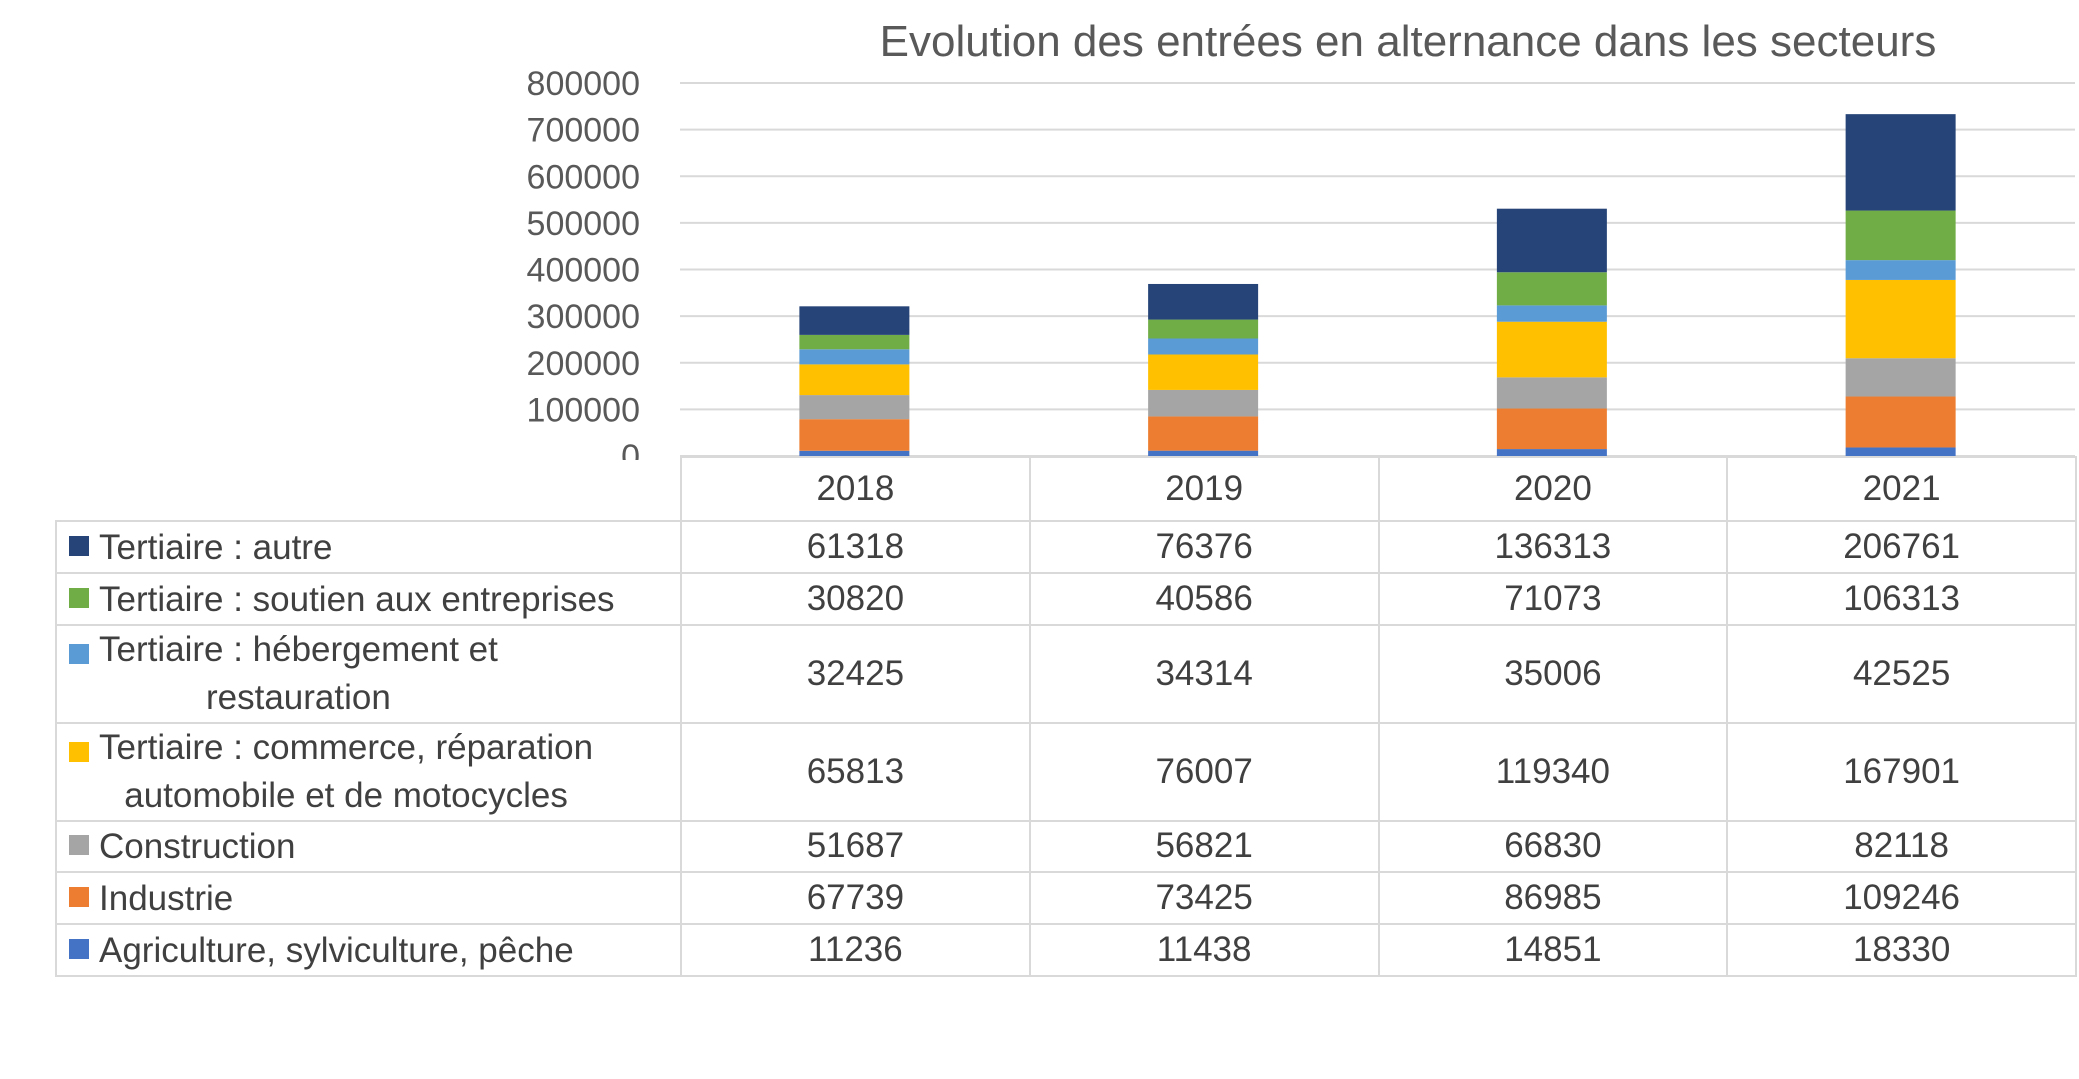 The width and height of the screenshot is (2079, 1079). I want to click on y-tick-label: 500000, so click(583, 224).